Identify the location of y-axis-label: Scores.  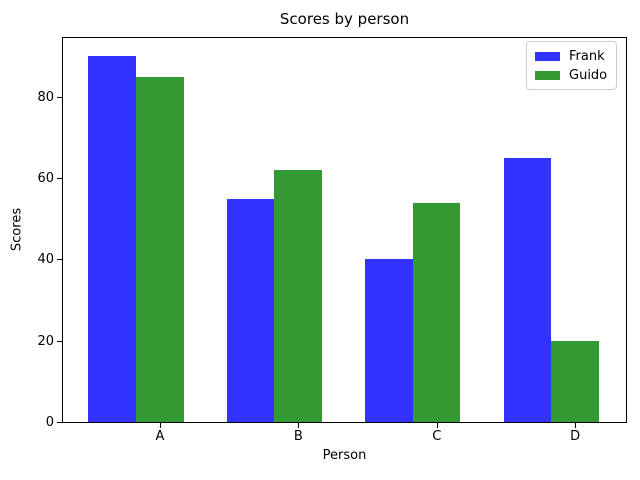
(17, 229).